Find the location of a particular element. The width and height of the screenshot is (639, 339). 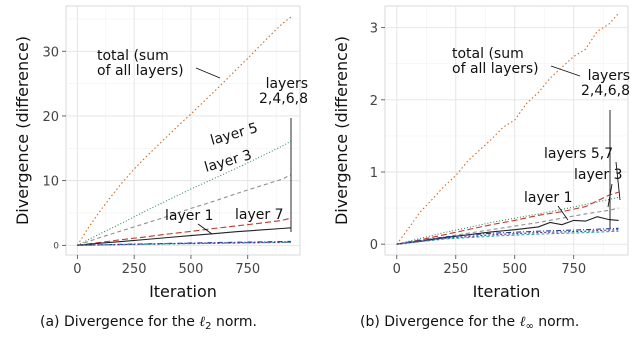

annotation-label: layer 7 is located at coordinates (259, 215).